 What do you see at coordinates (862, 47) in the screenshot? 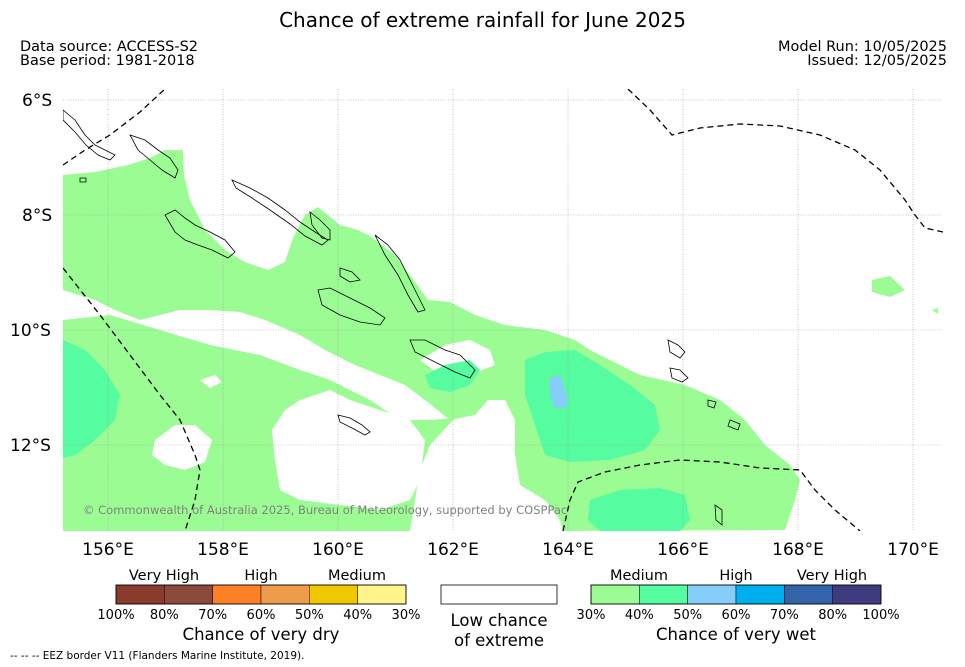
I see `model-run: Model Run: 10/05/2025` at bounding box center [862, 47].